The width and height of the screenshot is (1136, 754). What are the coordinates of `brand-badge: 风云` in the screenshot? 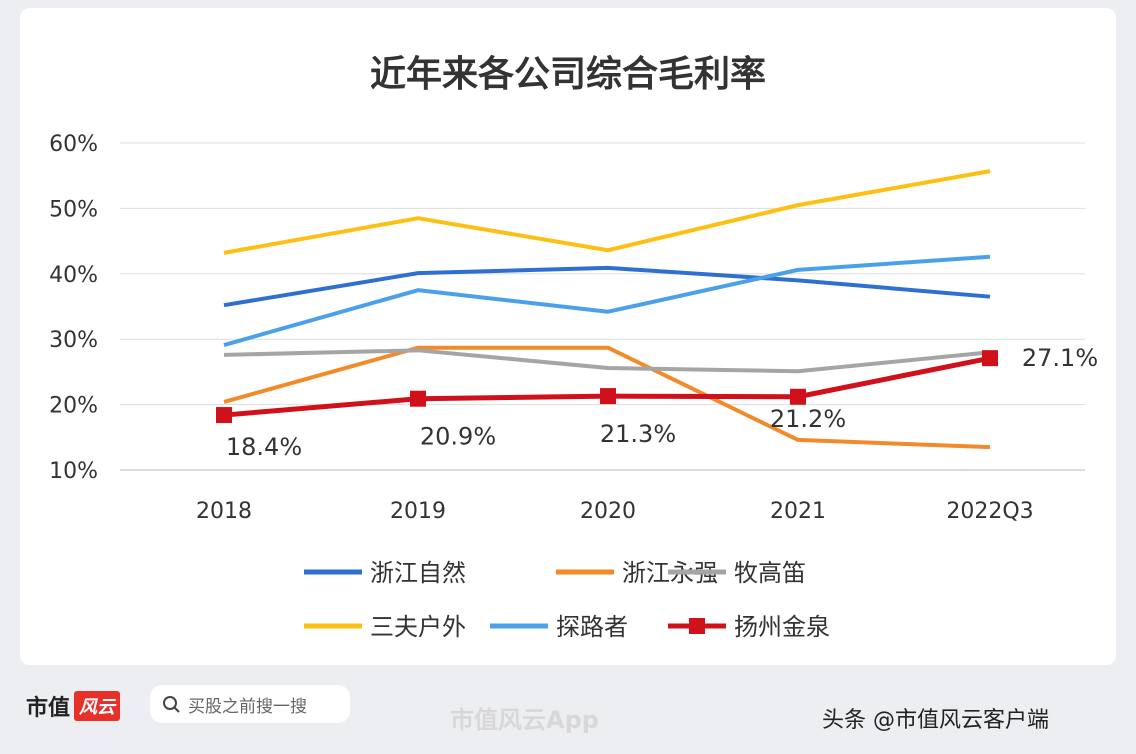 It's located at (97, 706).